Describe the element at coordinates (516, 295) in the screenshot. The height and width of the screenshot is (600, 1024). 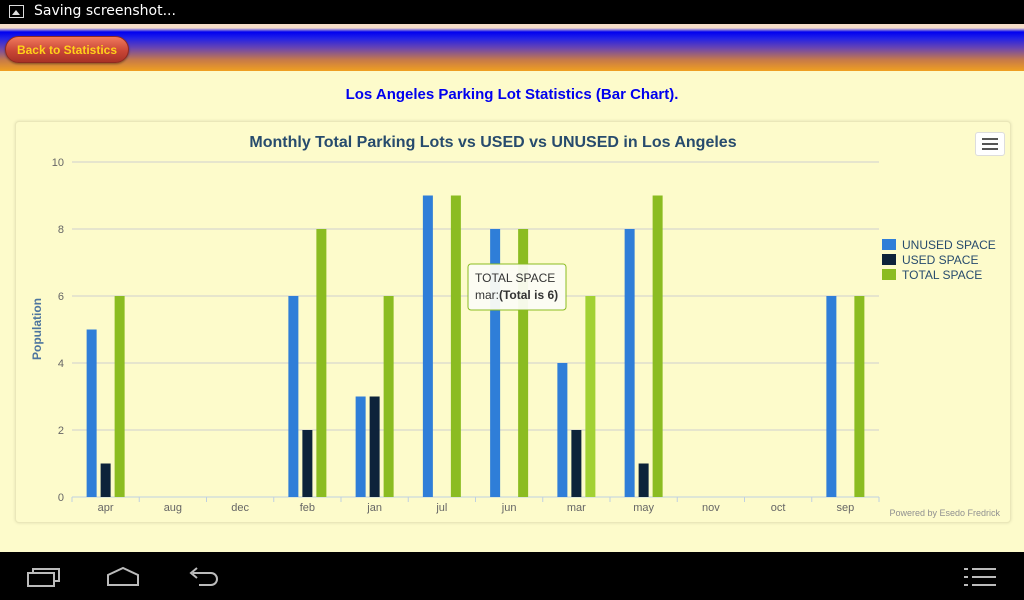
I see `tooltip-value: mar:(Total is 6)` at that location.